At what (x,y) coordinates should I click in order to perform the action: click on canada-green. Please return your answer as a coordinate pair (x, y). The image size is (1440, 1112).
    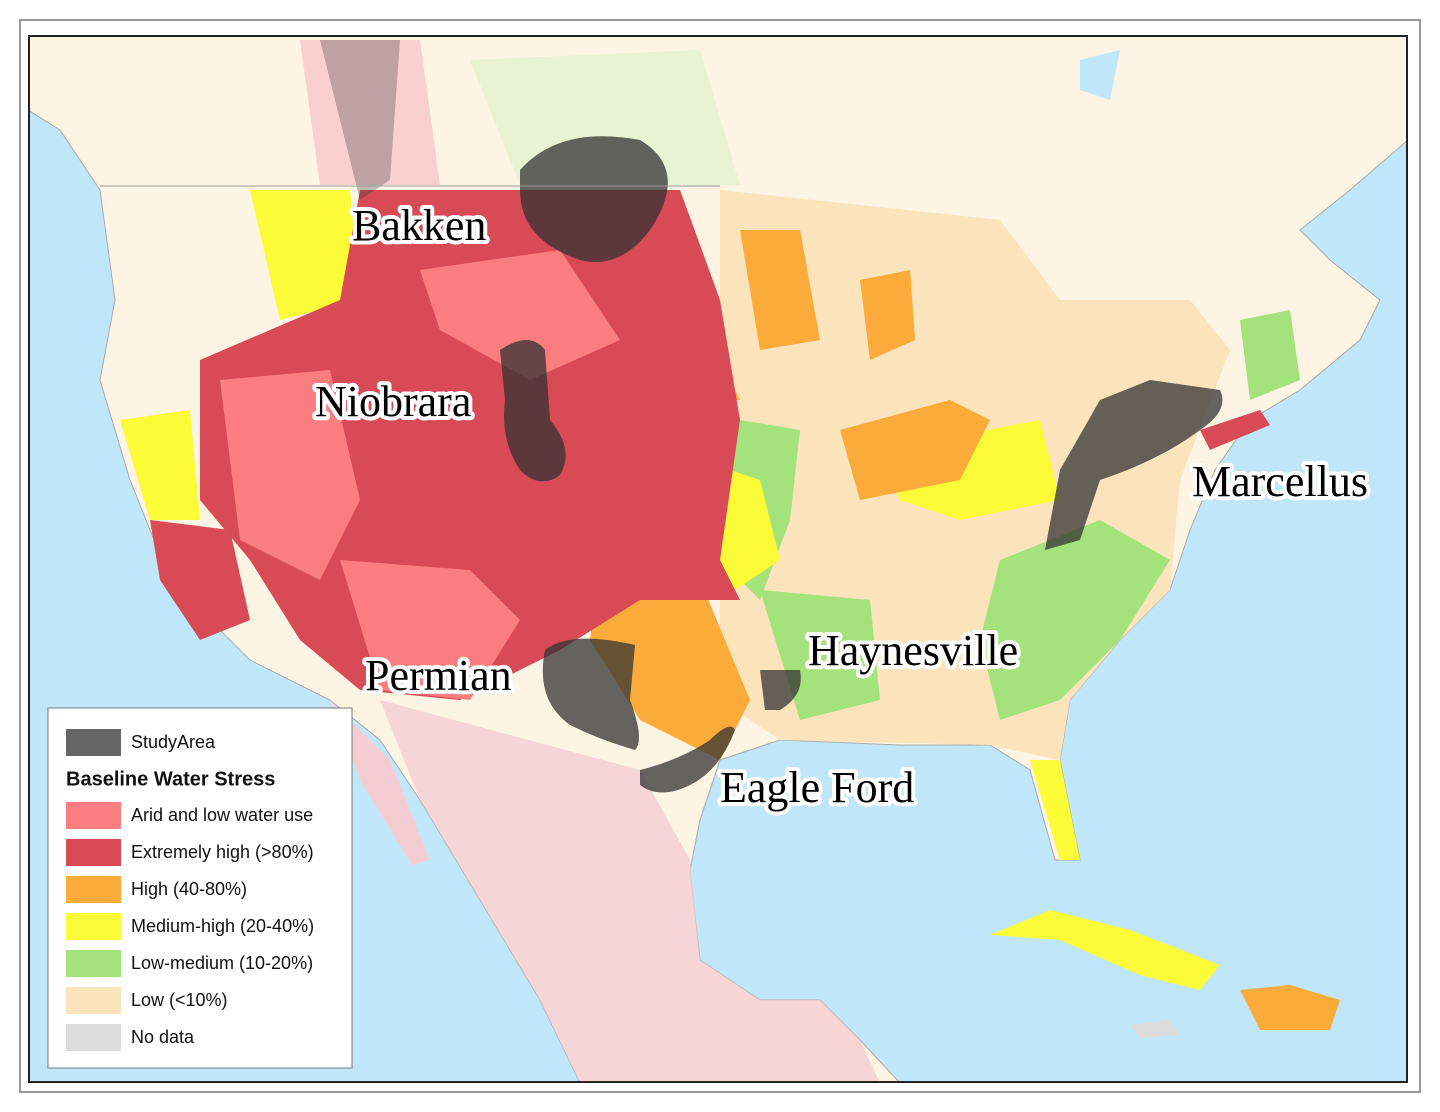
    Looking at the image, I should click on (605, 117).